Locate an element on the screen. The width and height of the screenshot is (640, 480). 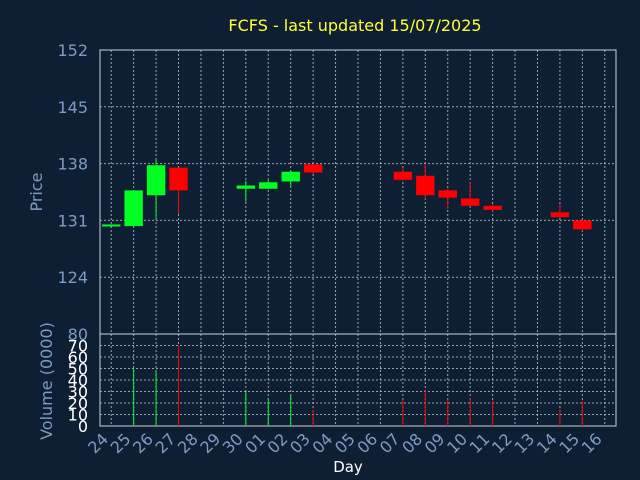
volume-bars is located at coordinates (358, 385).